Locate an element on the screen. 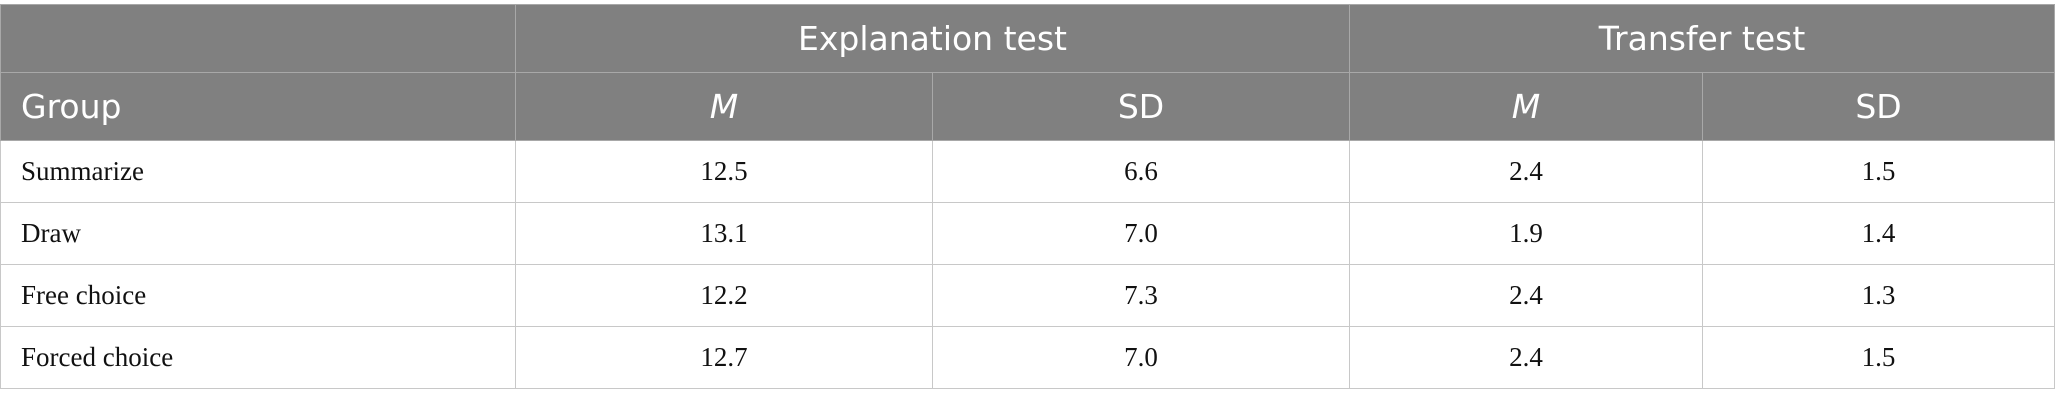 Image resolution: width=2056 pixels, height=409 pixels. group-cell: Draw is located at coordinates (258, 233).